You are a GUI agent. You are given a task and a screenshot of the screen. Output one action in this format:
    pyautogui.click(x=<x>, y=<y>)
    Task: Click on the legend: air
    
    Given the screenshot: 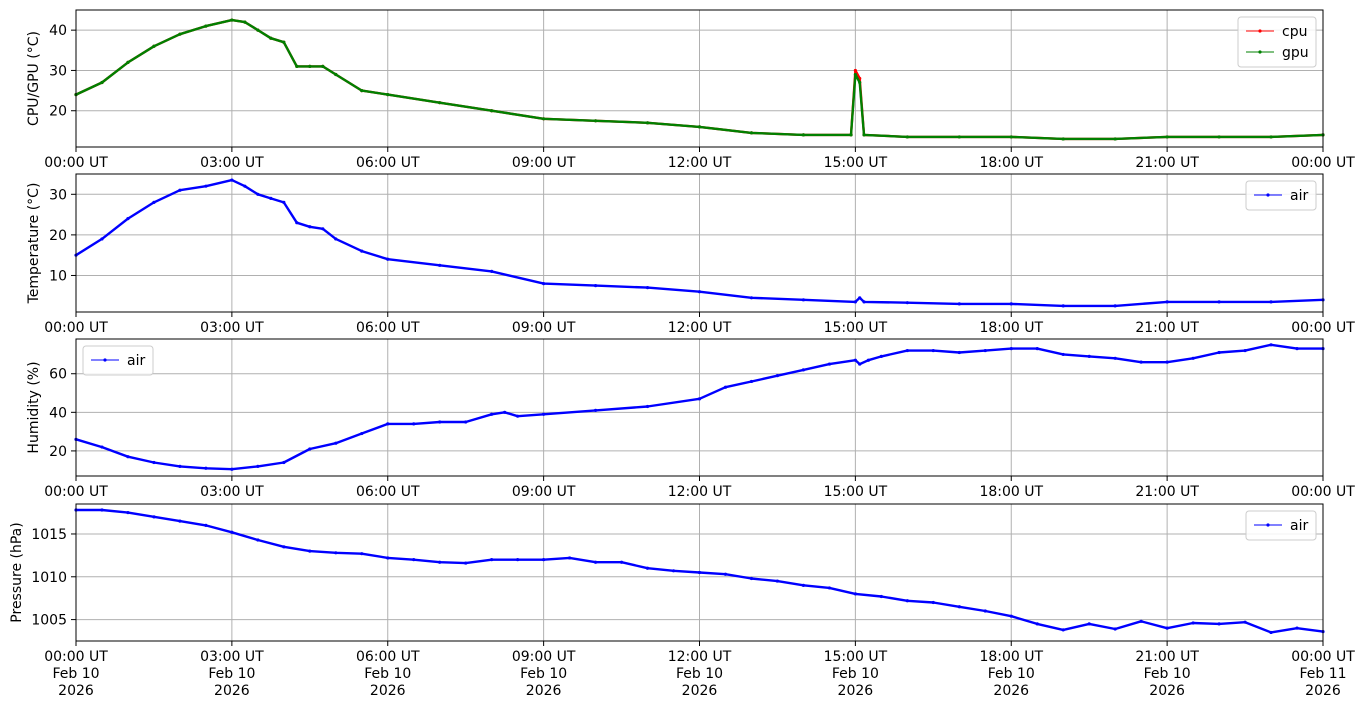 What is the action you would take?
    pyautogui.click(x=118, y=360)
    